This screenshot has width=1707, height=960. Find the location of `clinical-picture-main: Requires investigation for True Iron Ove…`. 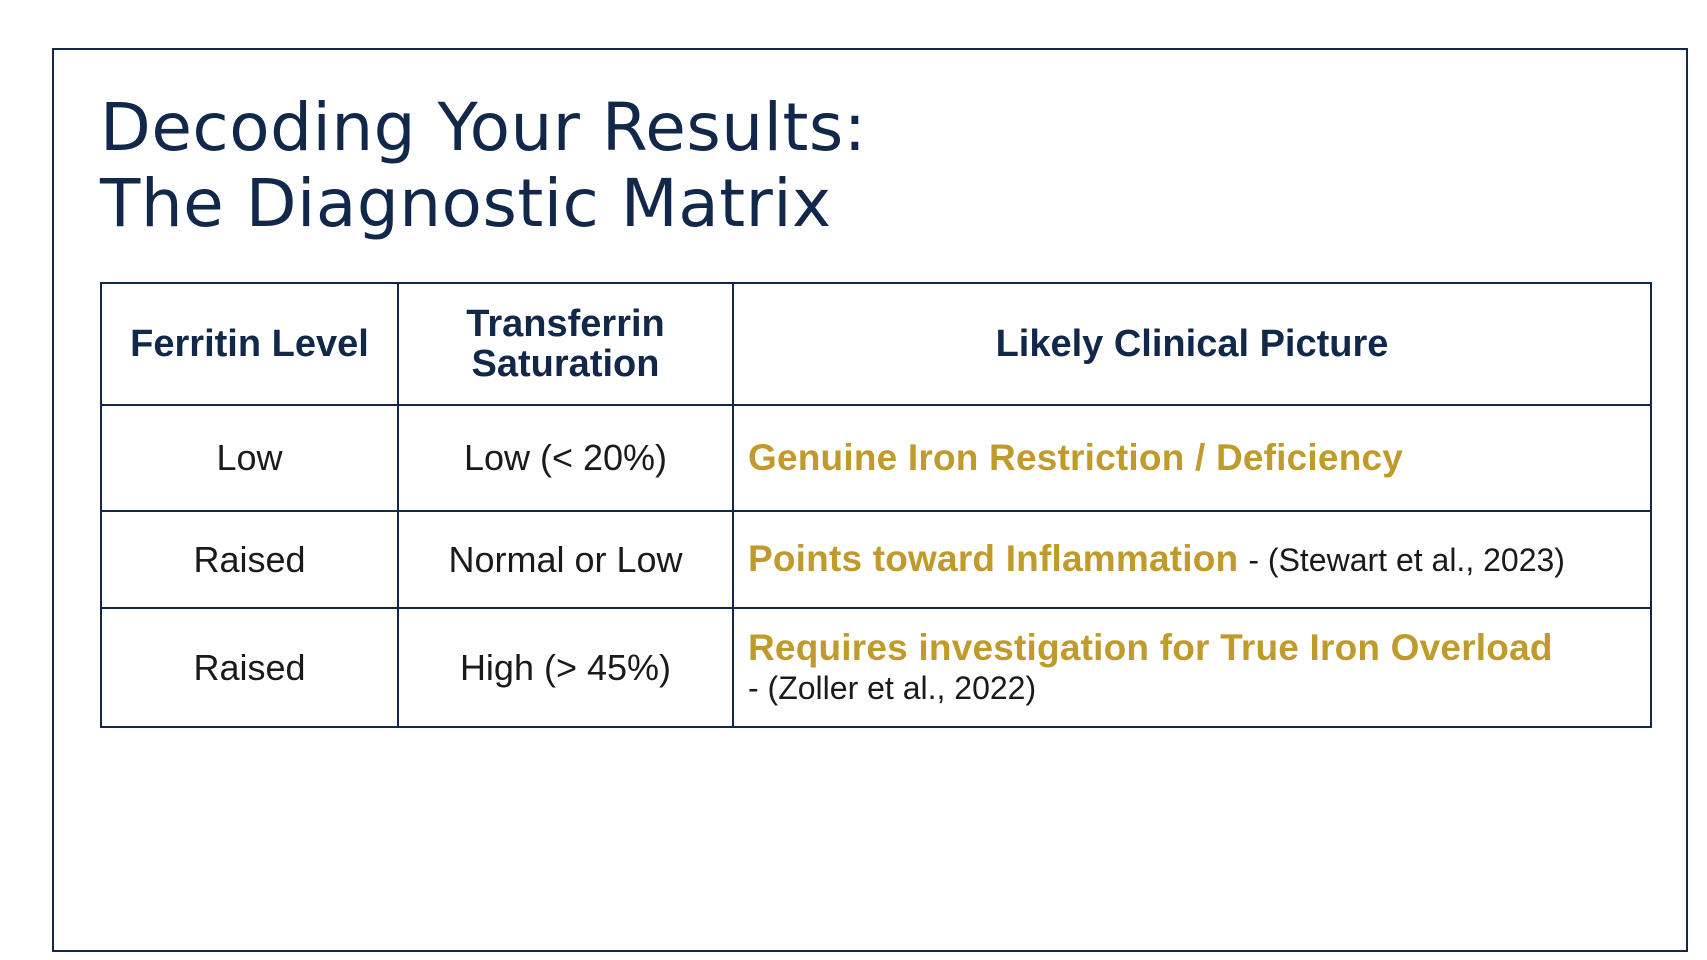

clinical-picture-main: Requires investigation for True Iron Ove… is located at coordinates (1150, 647).